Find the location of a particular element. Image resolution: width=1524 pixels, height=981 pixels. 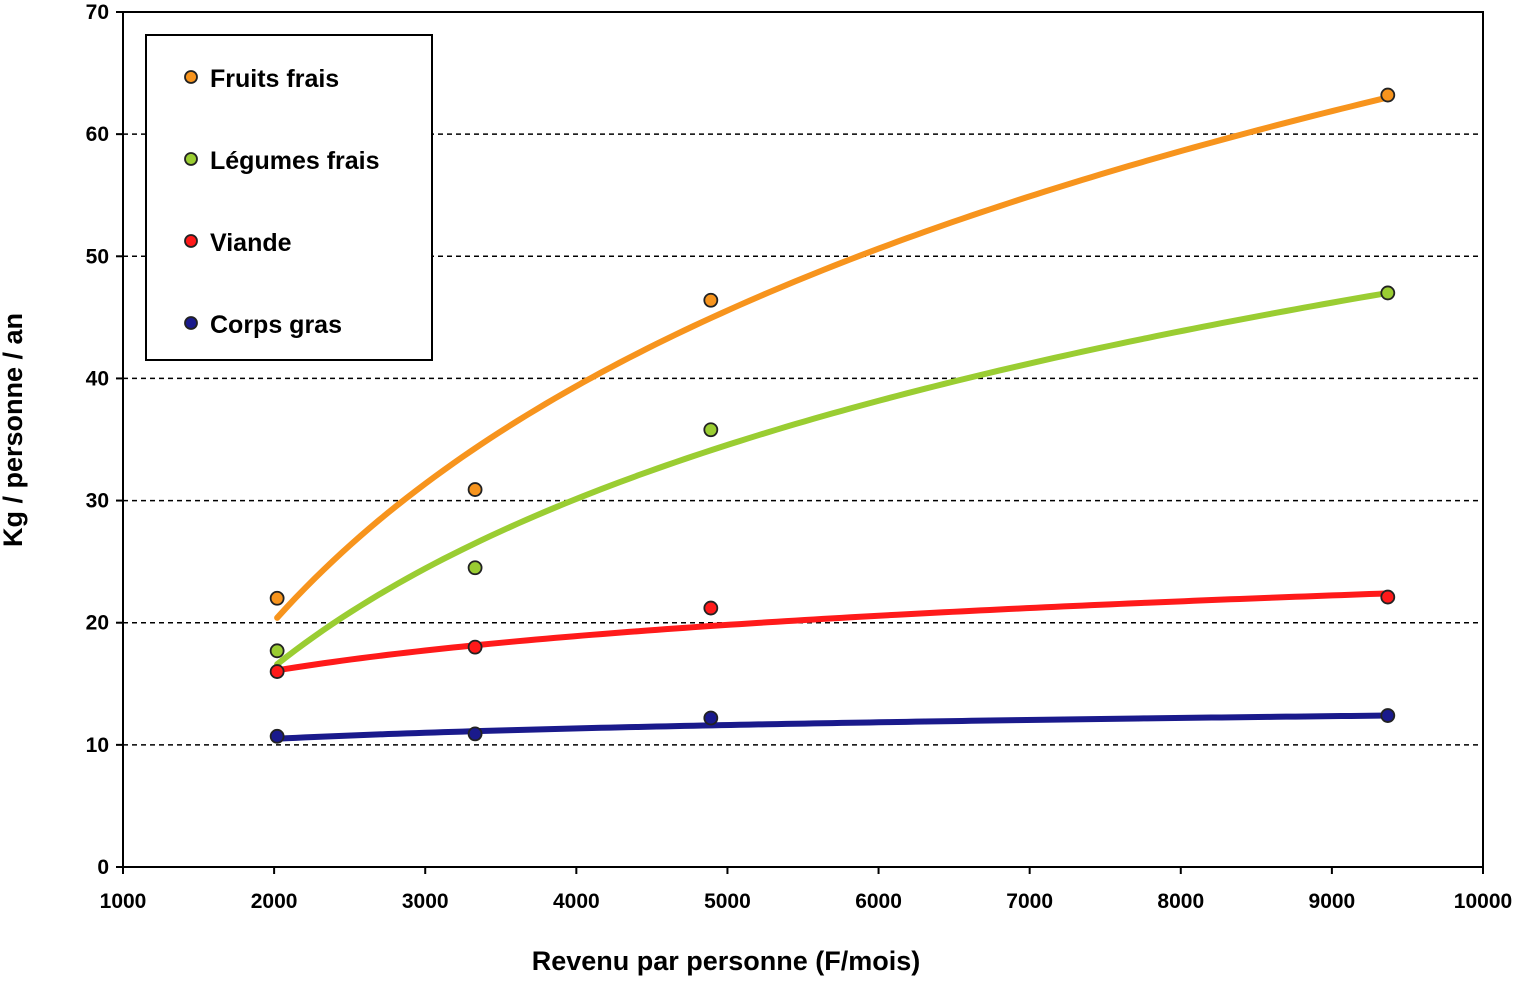

y-tick-label: 40 is located at coordinates (97, 378).